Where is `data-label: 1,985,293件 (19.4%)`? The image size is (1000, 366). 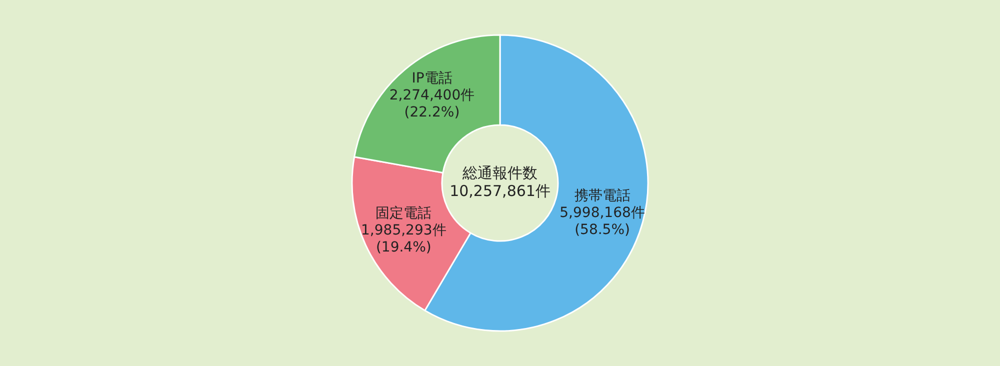
data-label: 1,985,293件 (19.4%) is located at coordinates (403, 239).